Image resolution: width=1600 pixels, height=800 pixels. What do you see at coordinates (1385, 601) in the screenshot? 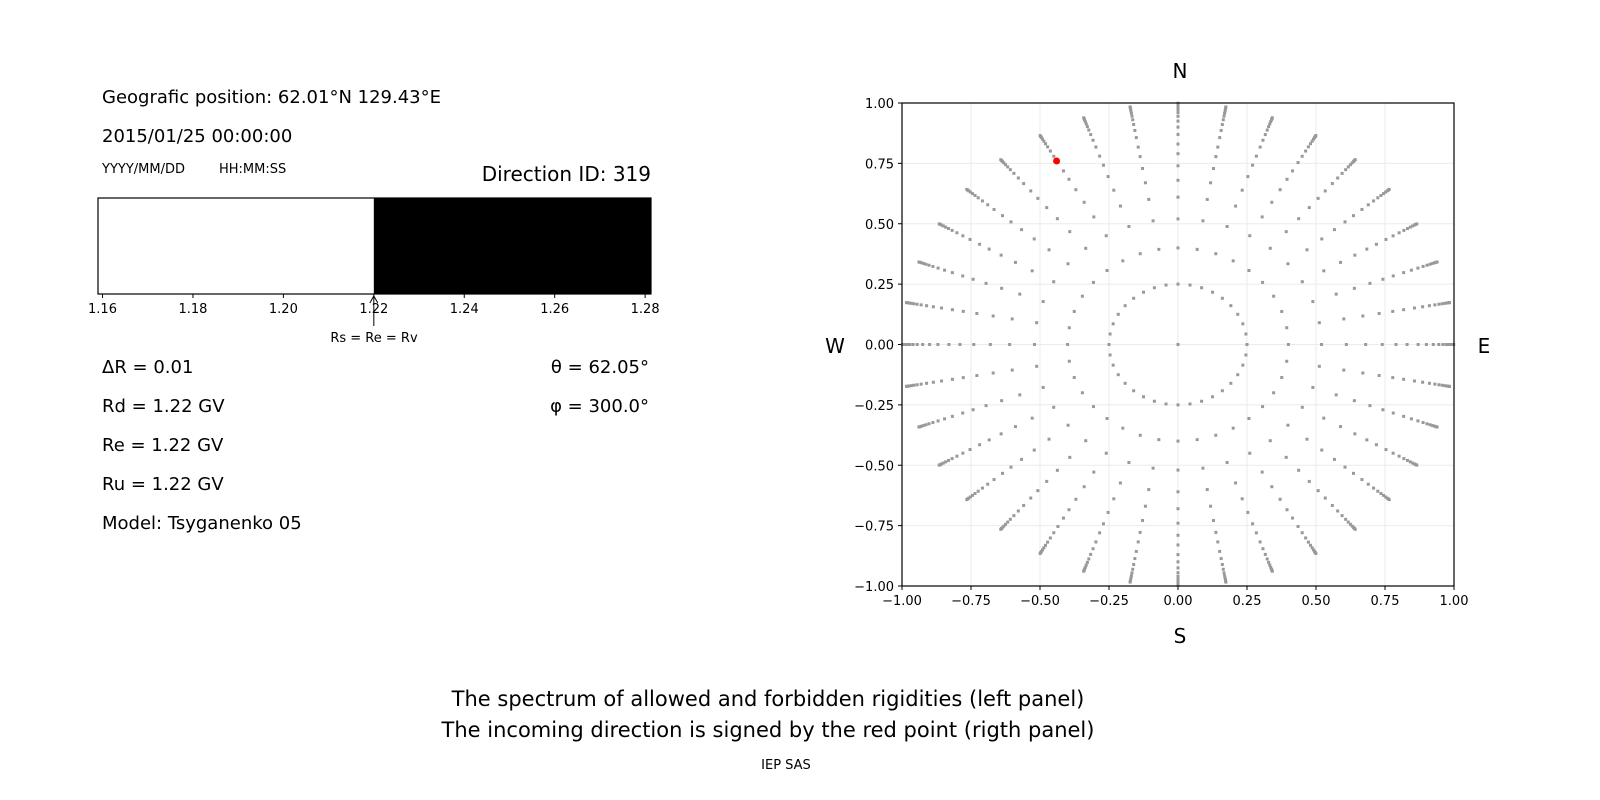
I see `x-tick-label: 0.75` at bounding box center [1385, 601].